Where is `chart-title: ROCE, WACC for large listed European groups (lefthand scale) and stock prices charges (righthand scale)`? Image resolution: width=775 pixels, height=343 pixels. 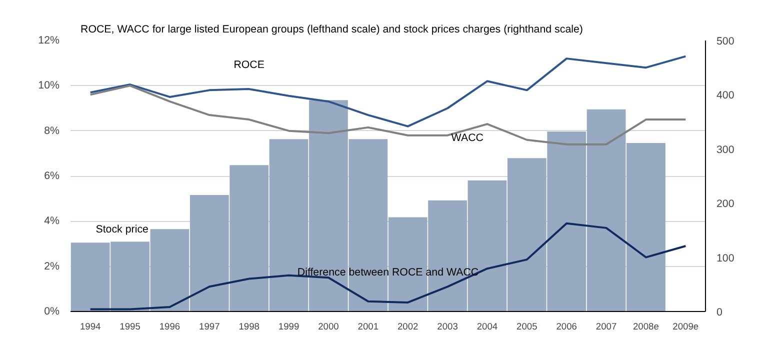
chart-title: ROCE, WACC for large listed European groups (lefthand scale) and stock prices charges (righthand scale) is located at coordinates (331, 30).